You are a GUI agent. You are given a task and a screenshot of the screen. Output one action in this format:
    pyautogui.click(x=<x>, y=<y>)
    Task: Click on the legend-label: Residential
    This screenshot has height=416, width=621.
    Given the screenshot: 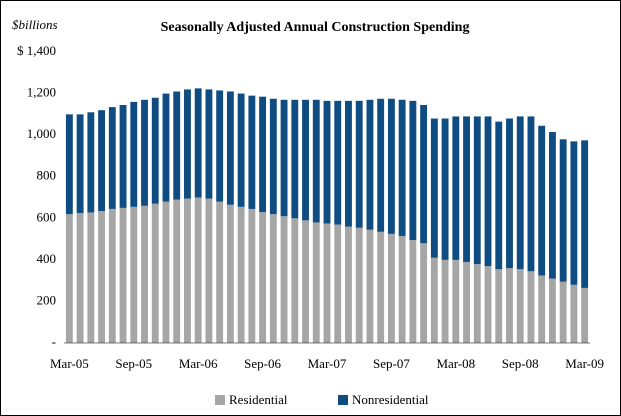 What is the action you would take?
    pyautogui.click(x=258, y=399)
    